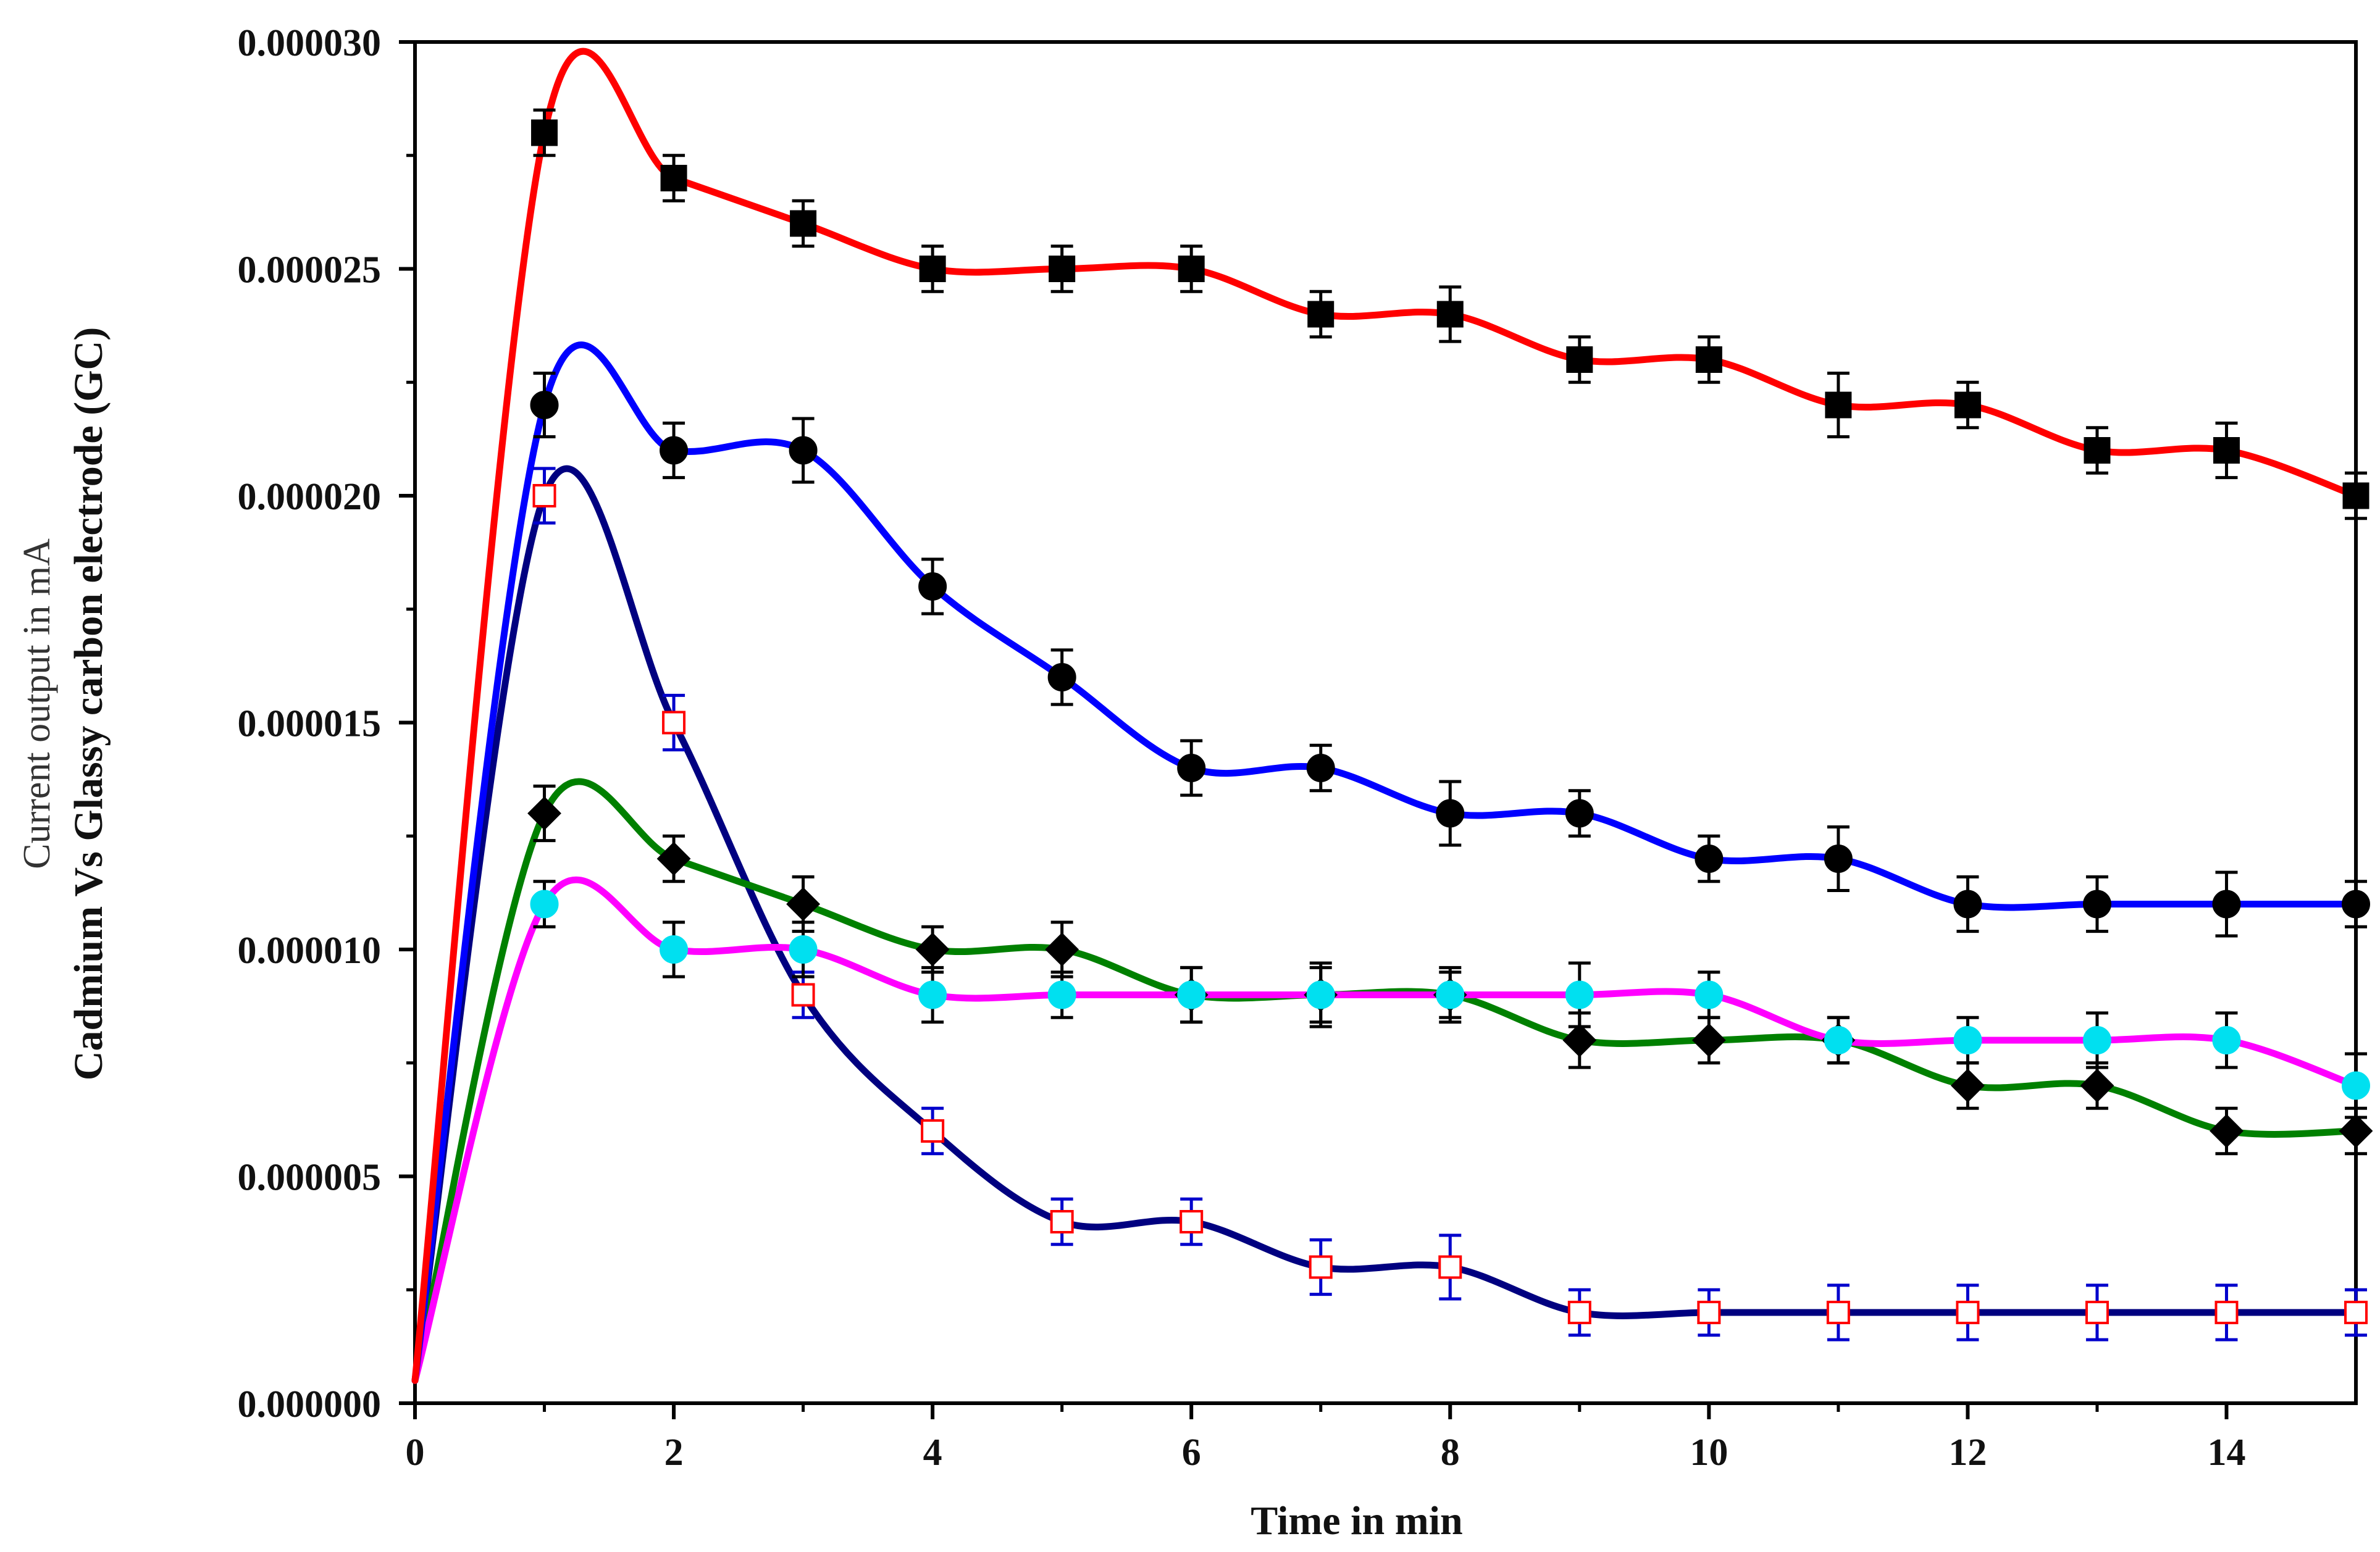  What do you see at coordinates (1357, 1521) in the screenshot?
I see `x-axis-title: Time in min` at bounding box center [1357, 1521].